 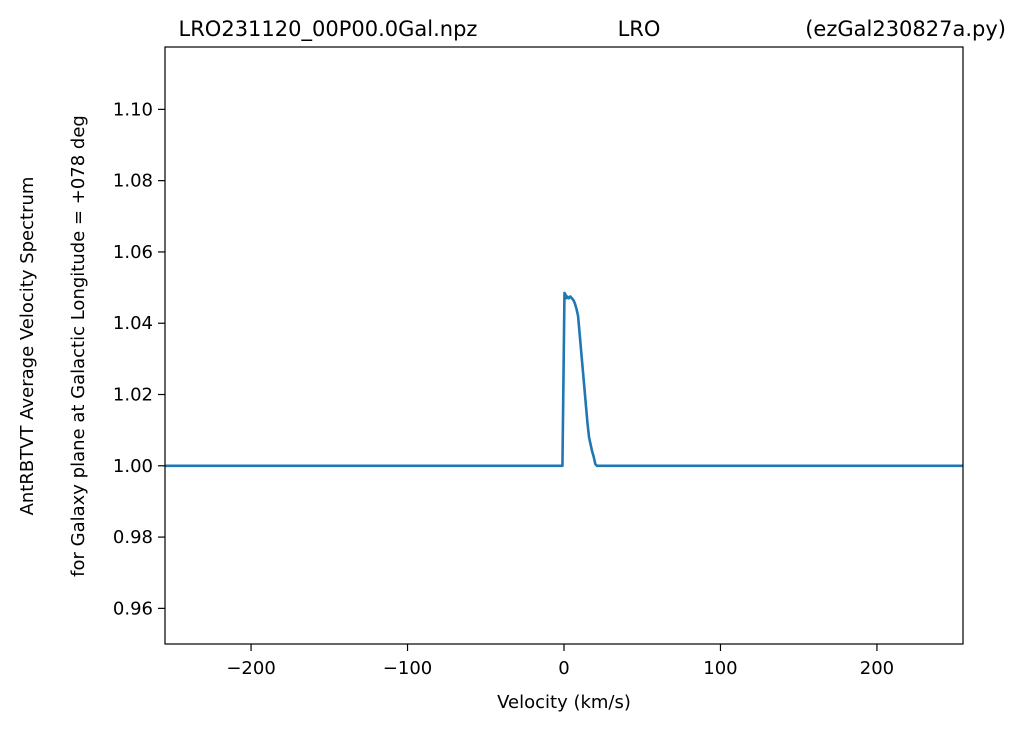 I want to click on y-tick-label: 1.00, so click(x=133, y=466).